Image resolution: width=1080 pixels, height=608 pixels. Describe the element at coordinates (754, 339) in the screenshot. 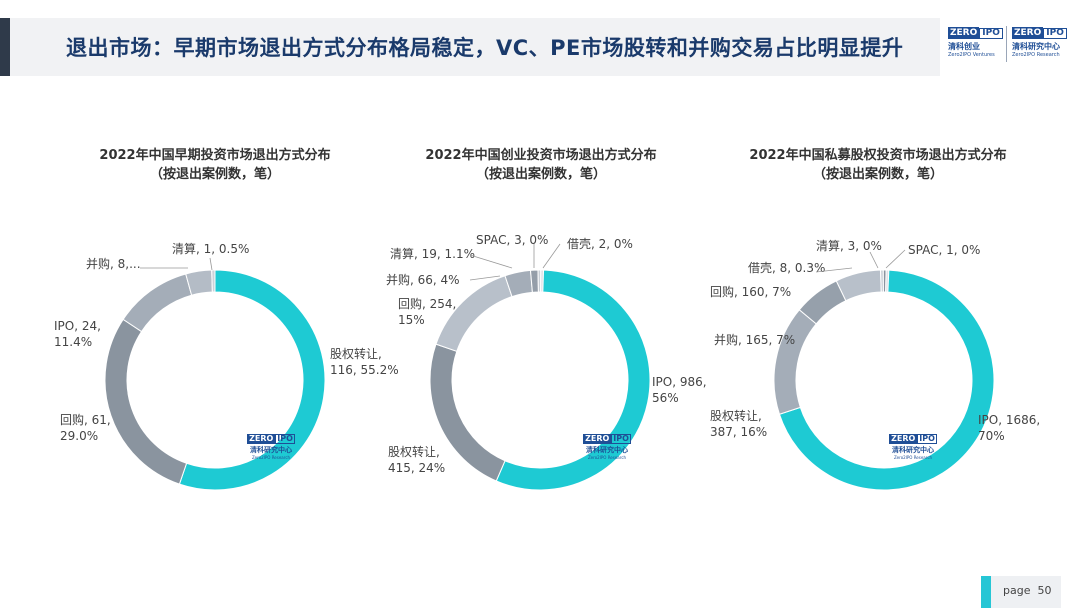

I see `chart-3-label-3: 并购, 165, 7%` at that location.